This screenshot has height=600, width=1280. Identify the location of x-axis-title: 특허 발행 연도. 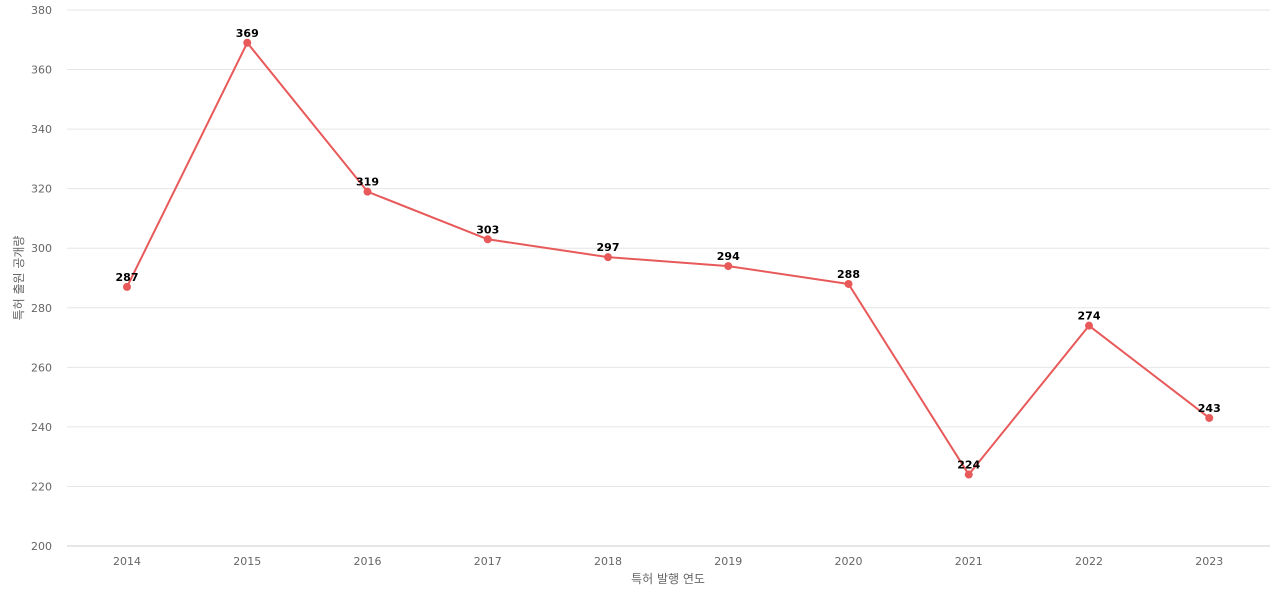
(668, 578).